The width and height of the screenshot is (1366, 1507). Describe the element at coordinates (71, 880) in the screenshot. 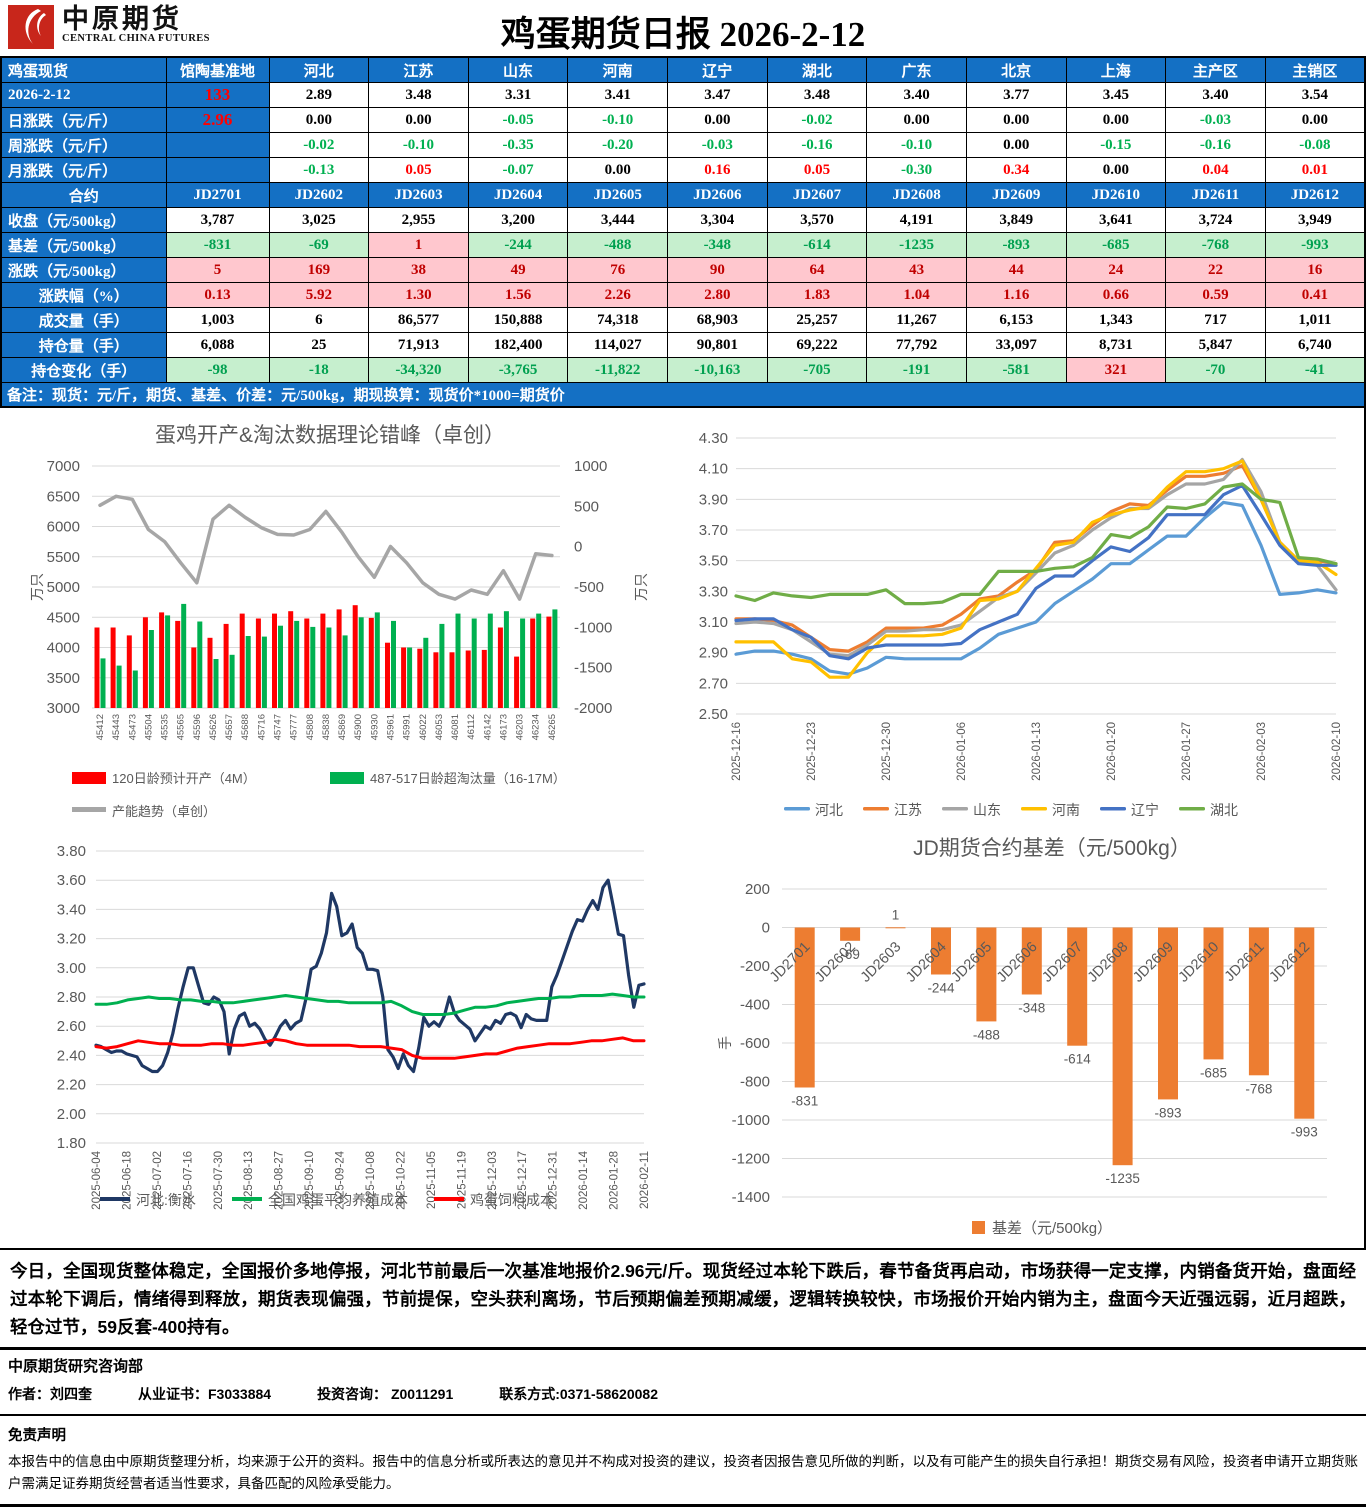

I see `svg-text: 3.60` at that location.